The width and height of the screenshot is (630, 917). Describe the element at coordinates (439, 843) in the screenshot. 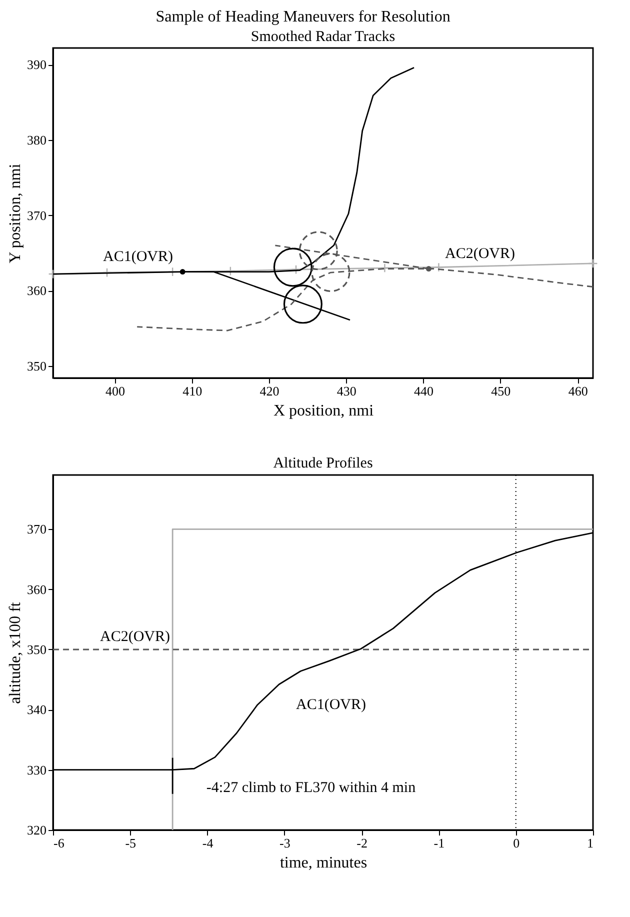

I see `x-tick-label: -1` at that location.